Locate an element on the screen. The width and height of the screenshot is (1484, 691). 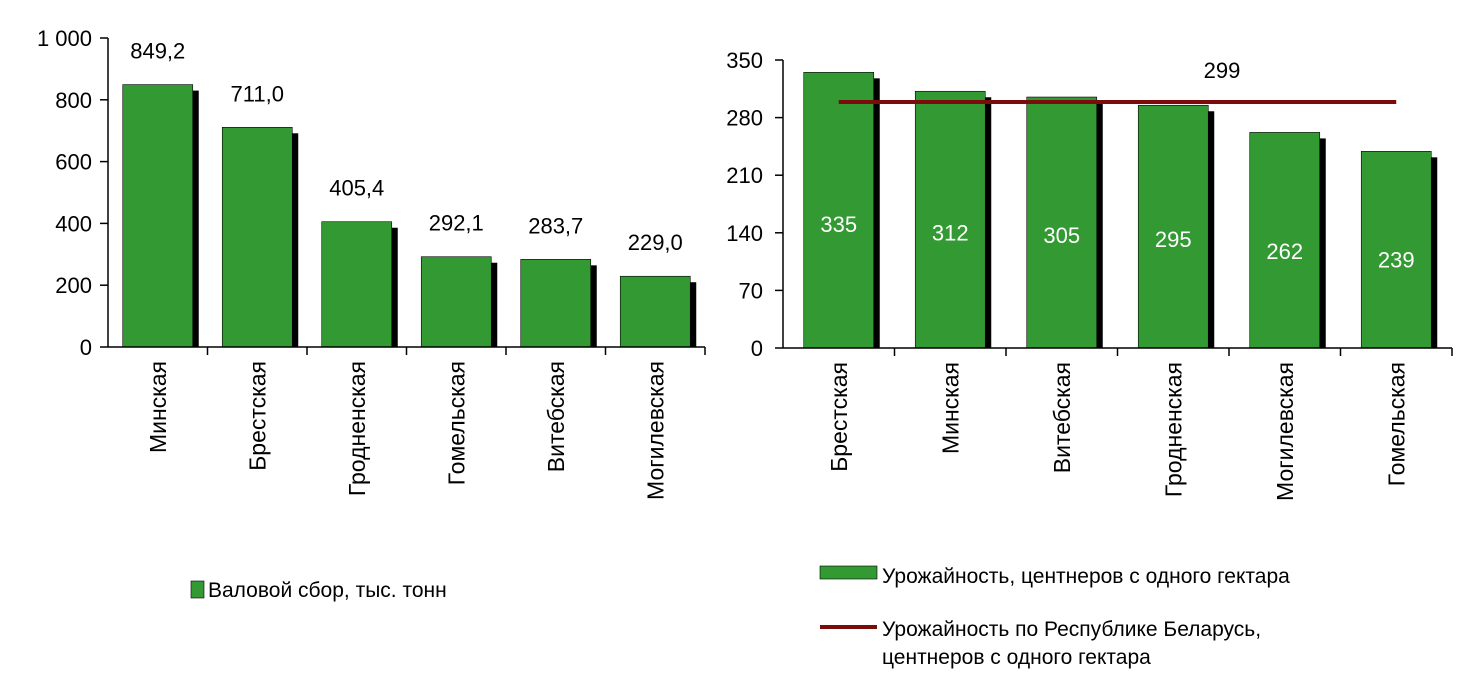
y-tick-label: 200 is located at coordinates (73, 285).